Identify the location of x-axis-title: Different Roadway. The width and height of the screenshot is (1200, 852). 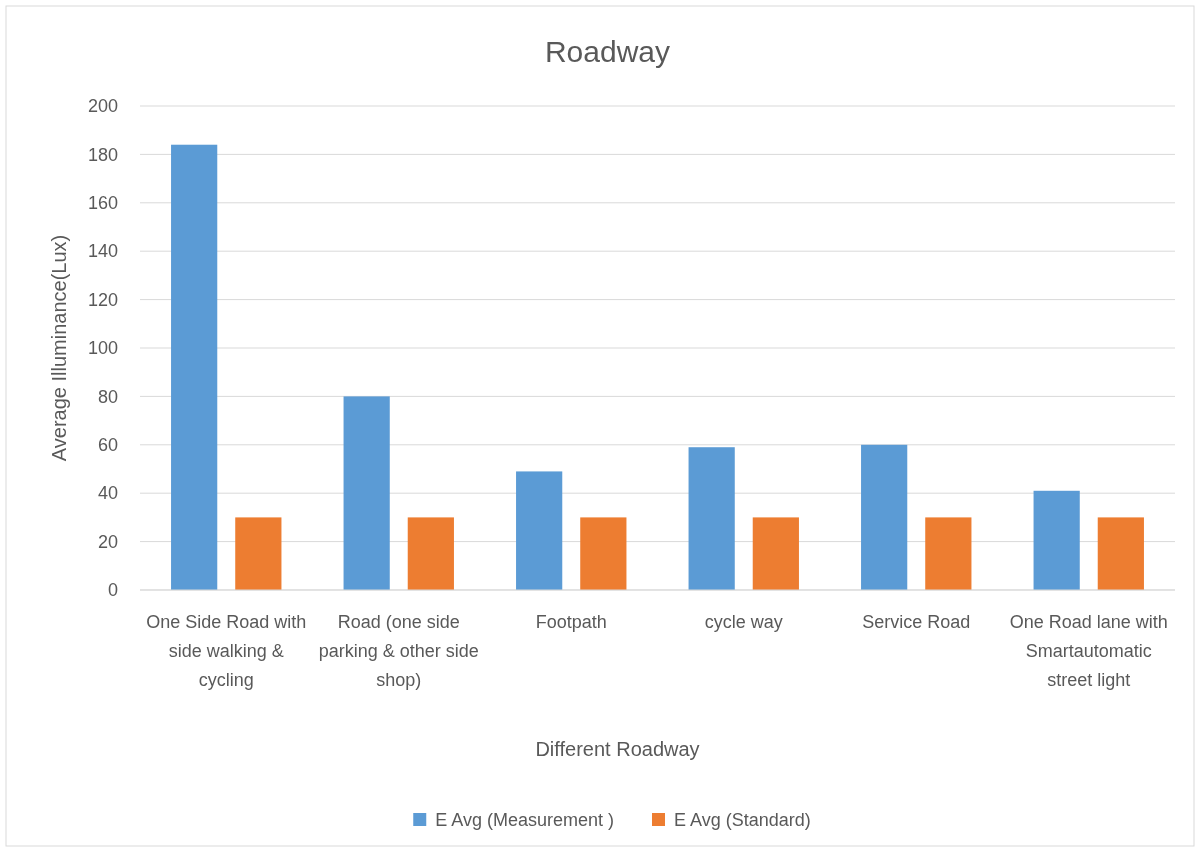
(617, 749).